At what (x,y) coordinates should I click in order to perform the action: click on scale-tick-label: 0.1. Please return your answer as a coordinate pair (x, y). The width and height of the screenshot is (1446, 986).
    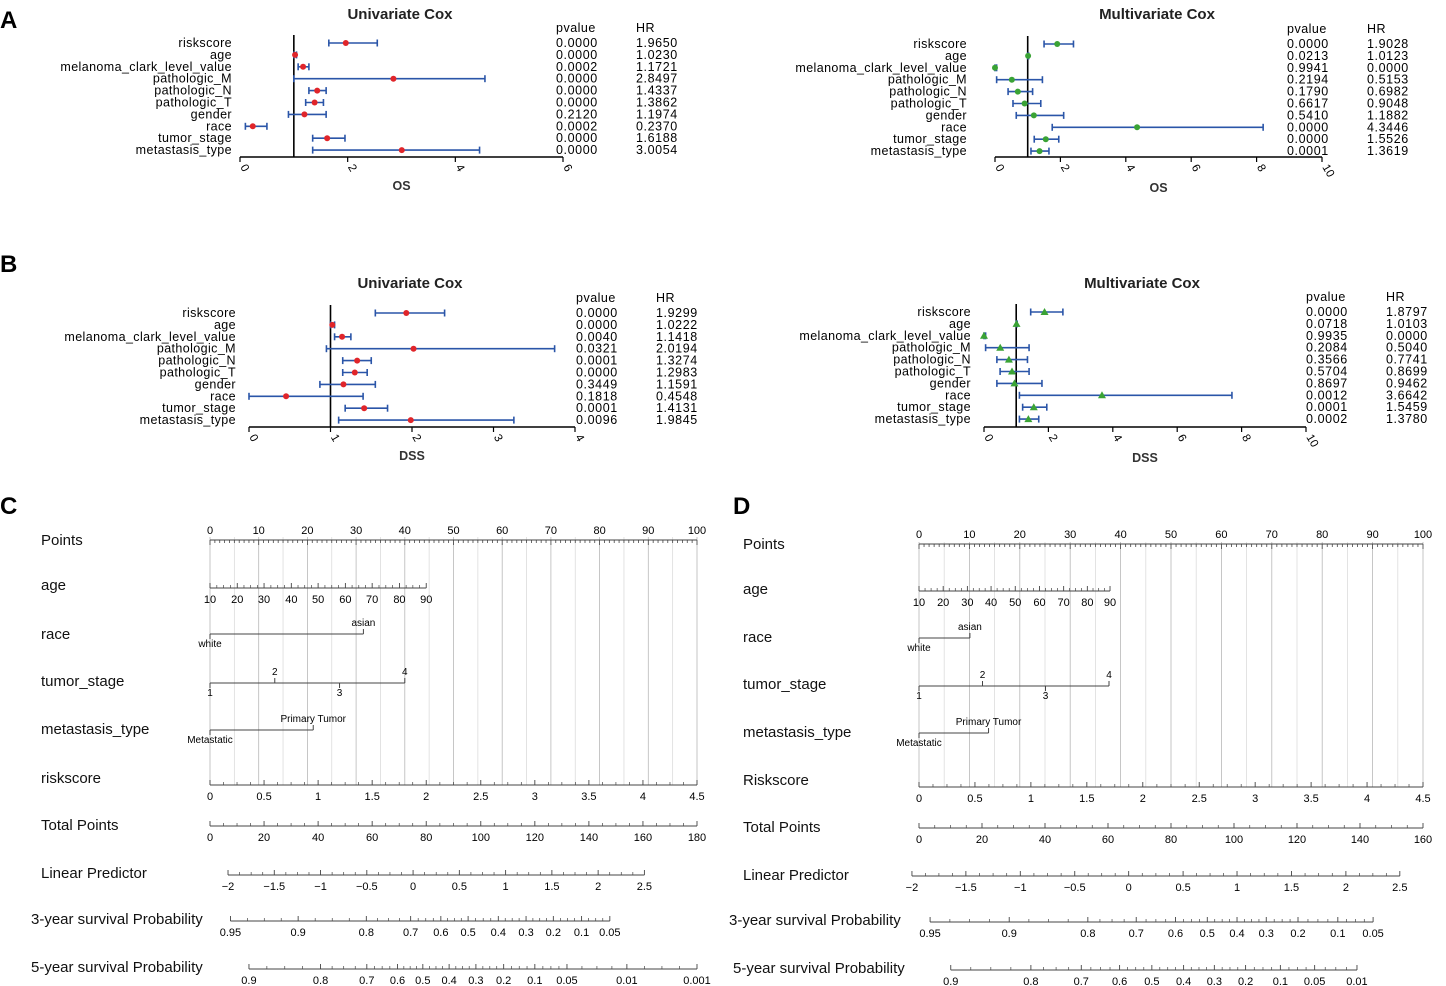
    Looking at the image, I should click on (1337, 934).